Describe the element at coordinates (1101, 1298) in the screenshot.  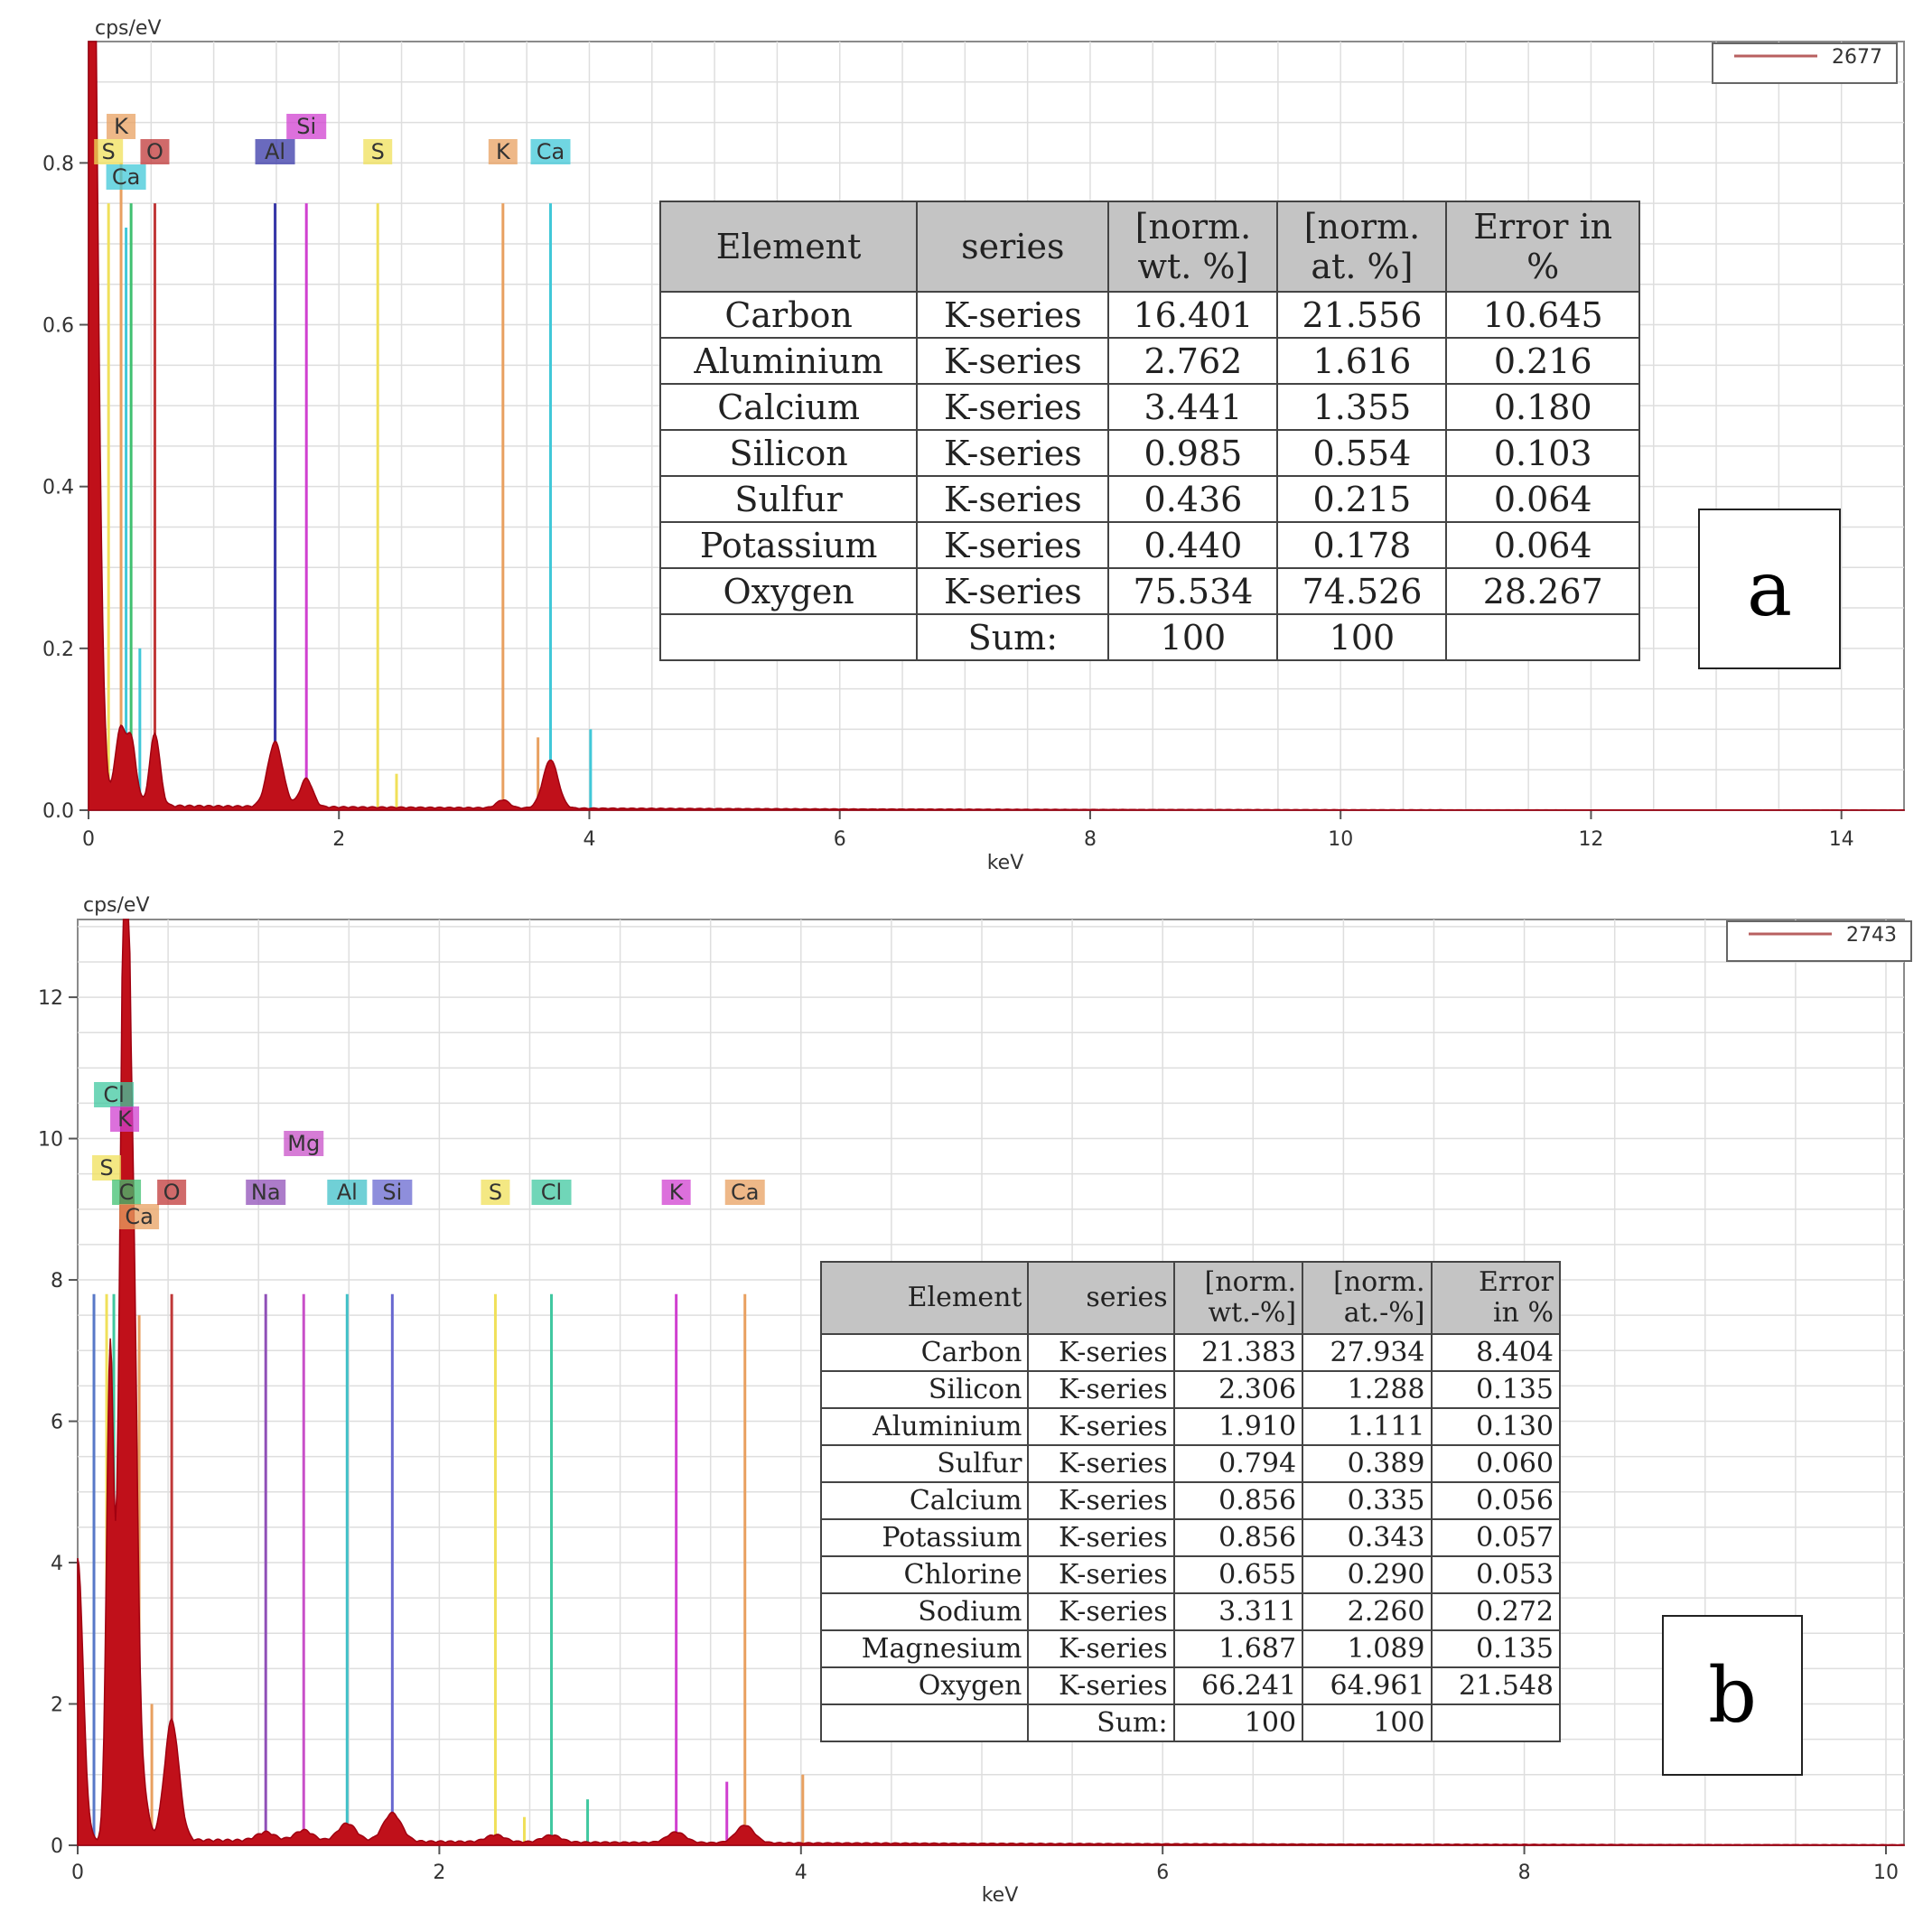
I see `table-header-cell: series` at that location.